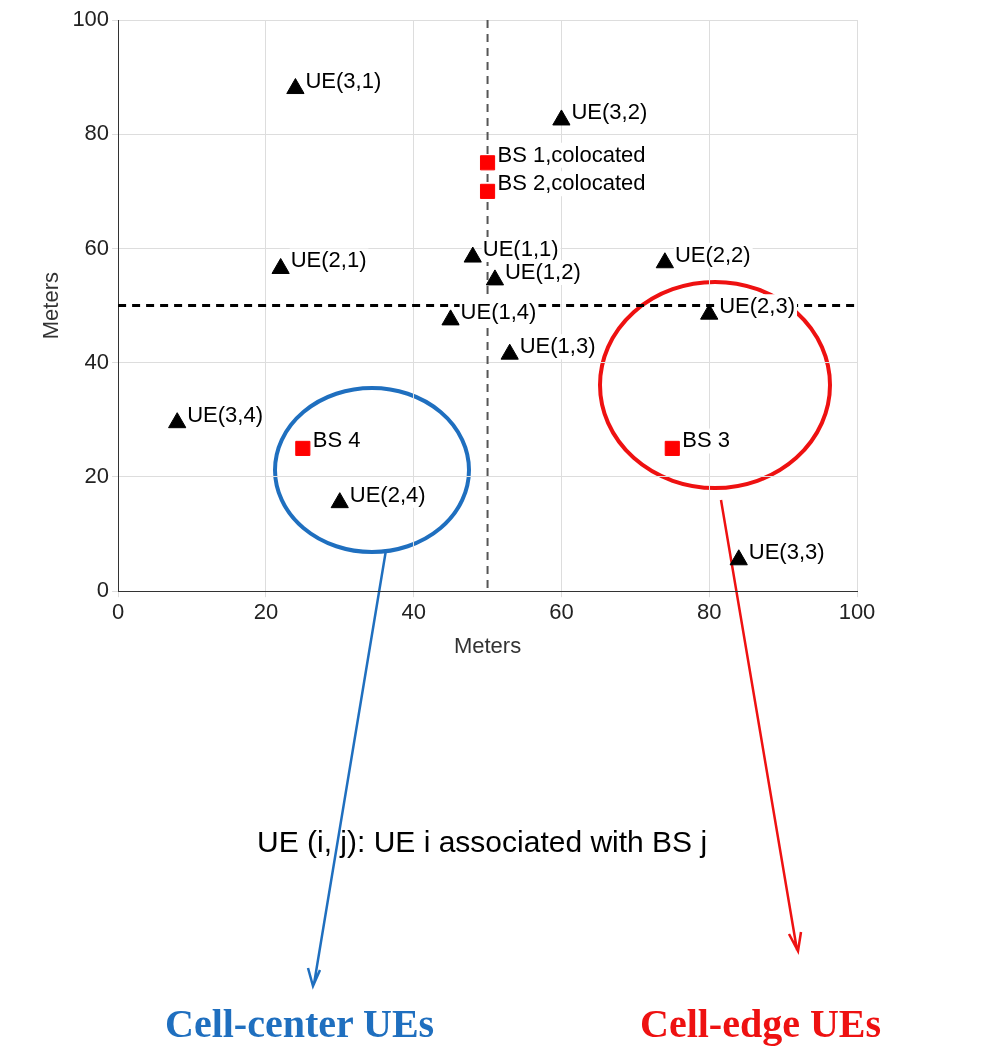 Image resolution: width=989 pixels, height=1053 pixels. I want to click on x-axis-title: Meters, so click(487, 645).